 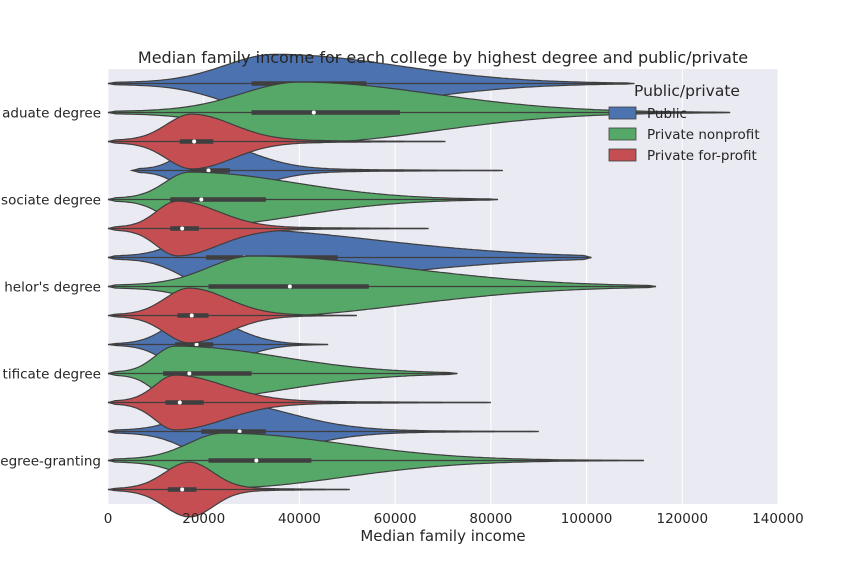 I want to click on x-tick-label: 120000, so click(x=683, y=519).